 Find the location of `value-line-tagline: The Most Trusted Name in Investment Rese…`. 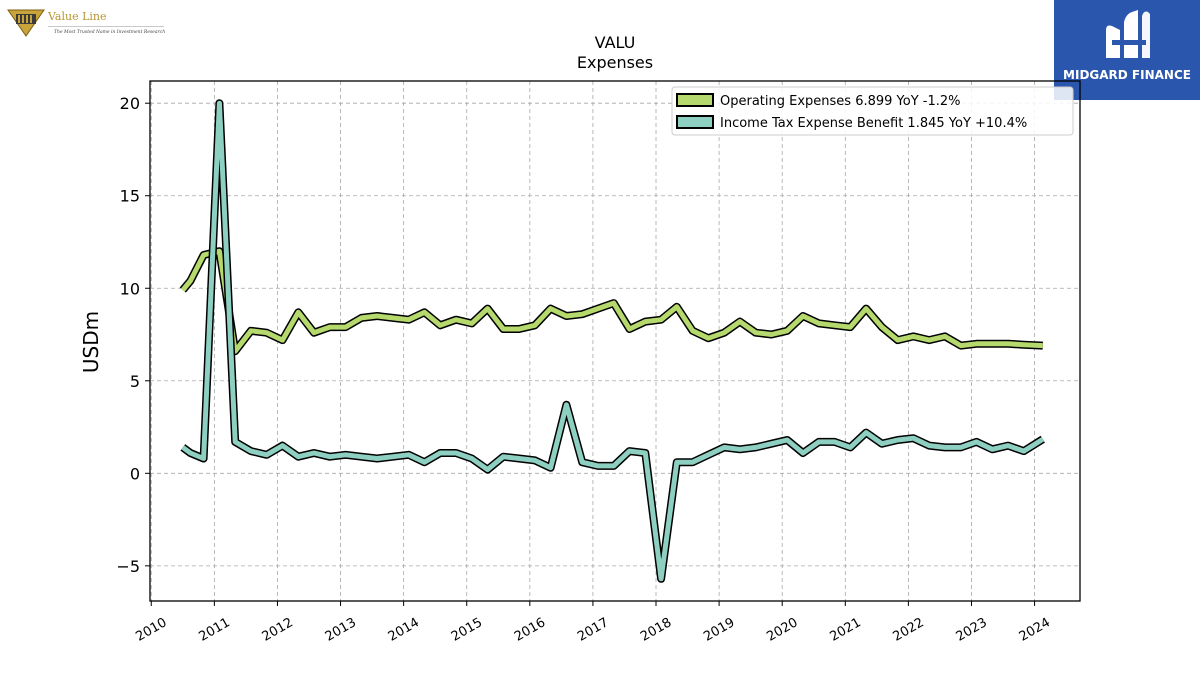

value-line-tagline: The Most Trusted Name in Investment Rese… is located at coordinates (110, 32).